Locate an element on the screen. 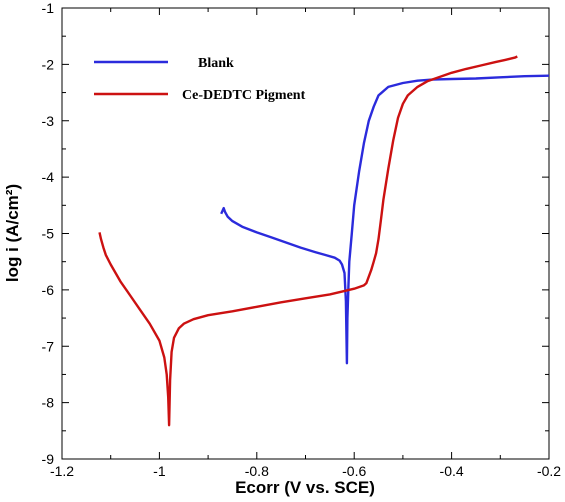 The height and width of the screenshot is (502, 565). y-tick-label: -2 is located at coordinates (48, 64).